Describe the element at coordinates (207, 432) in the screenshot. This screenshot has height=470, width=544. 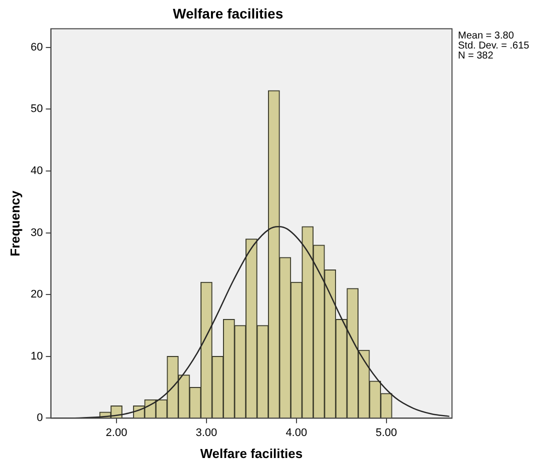
I see `x-tick-label: 3.00` at that location.